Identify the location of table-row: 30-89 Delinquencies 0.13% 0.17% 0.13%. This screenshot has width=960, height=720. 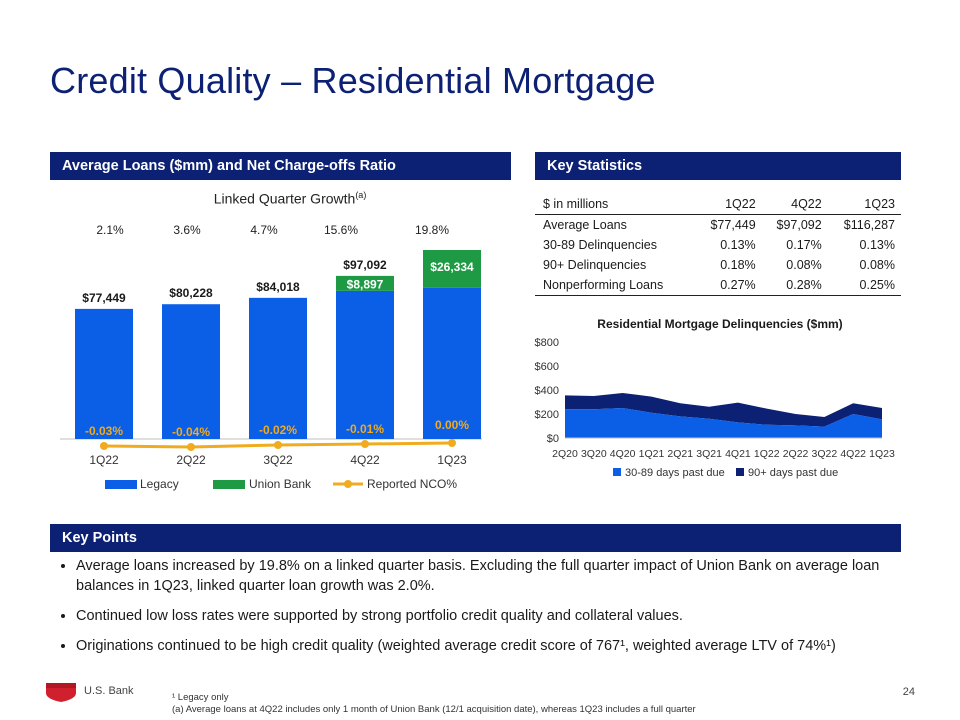
(718, 245).